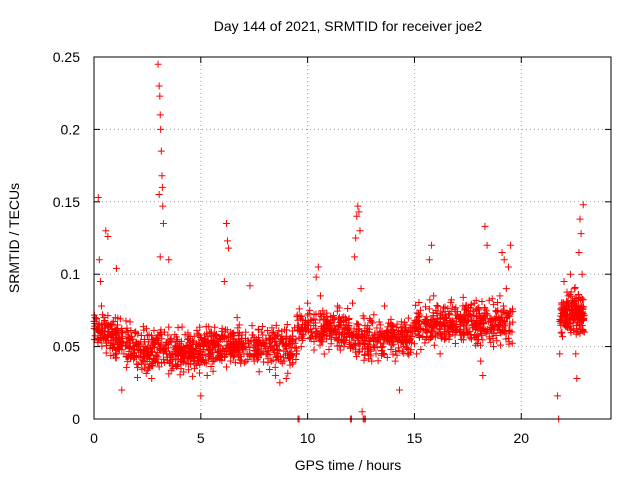 The height and width of the screenshot is (480, 640). Describe the element at coordinates (66, 347) in the screenshot. I see `y-tick-label: 0.05` at that location.